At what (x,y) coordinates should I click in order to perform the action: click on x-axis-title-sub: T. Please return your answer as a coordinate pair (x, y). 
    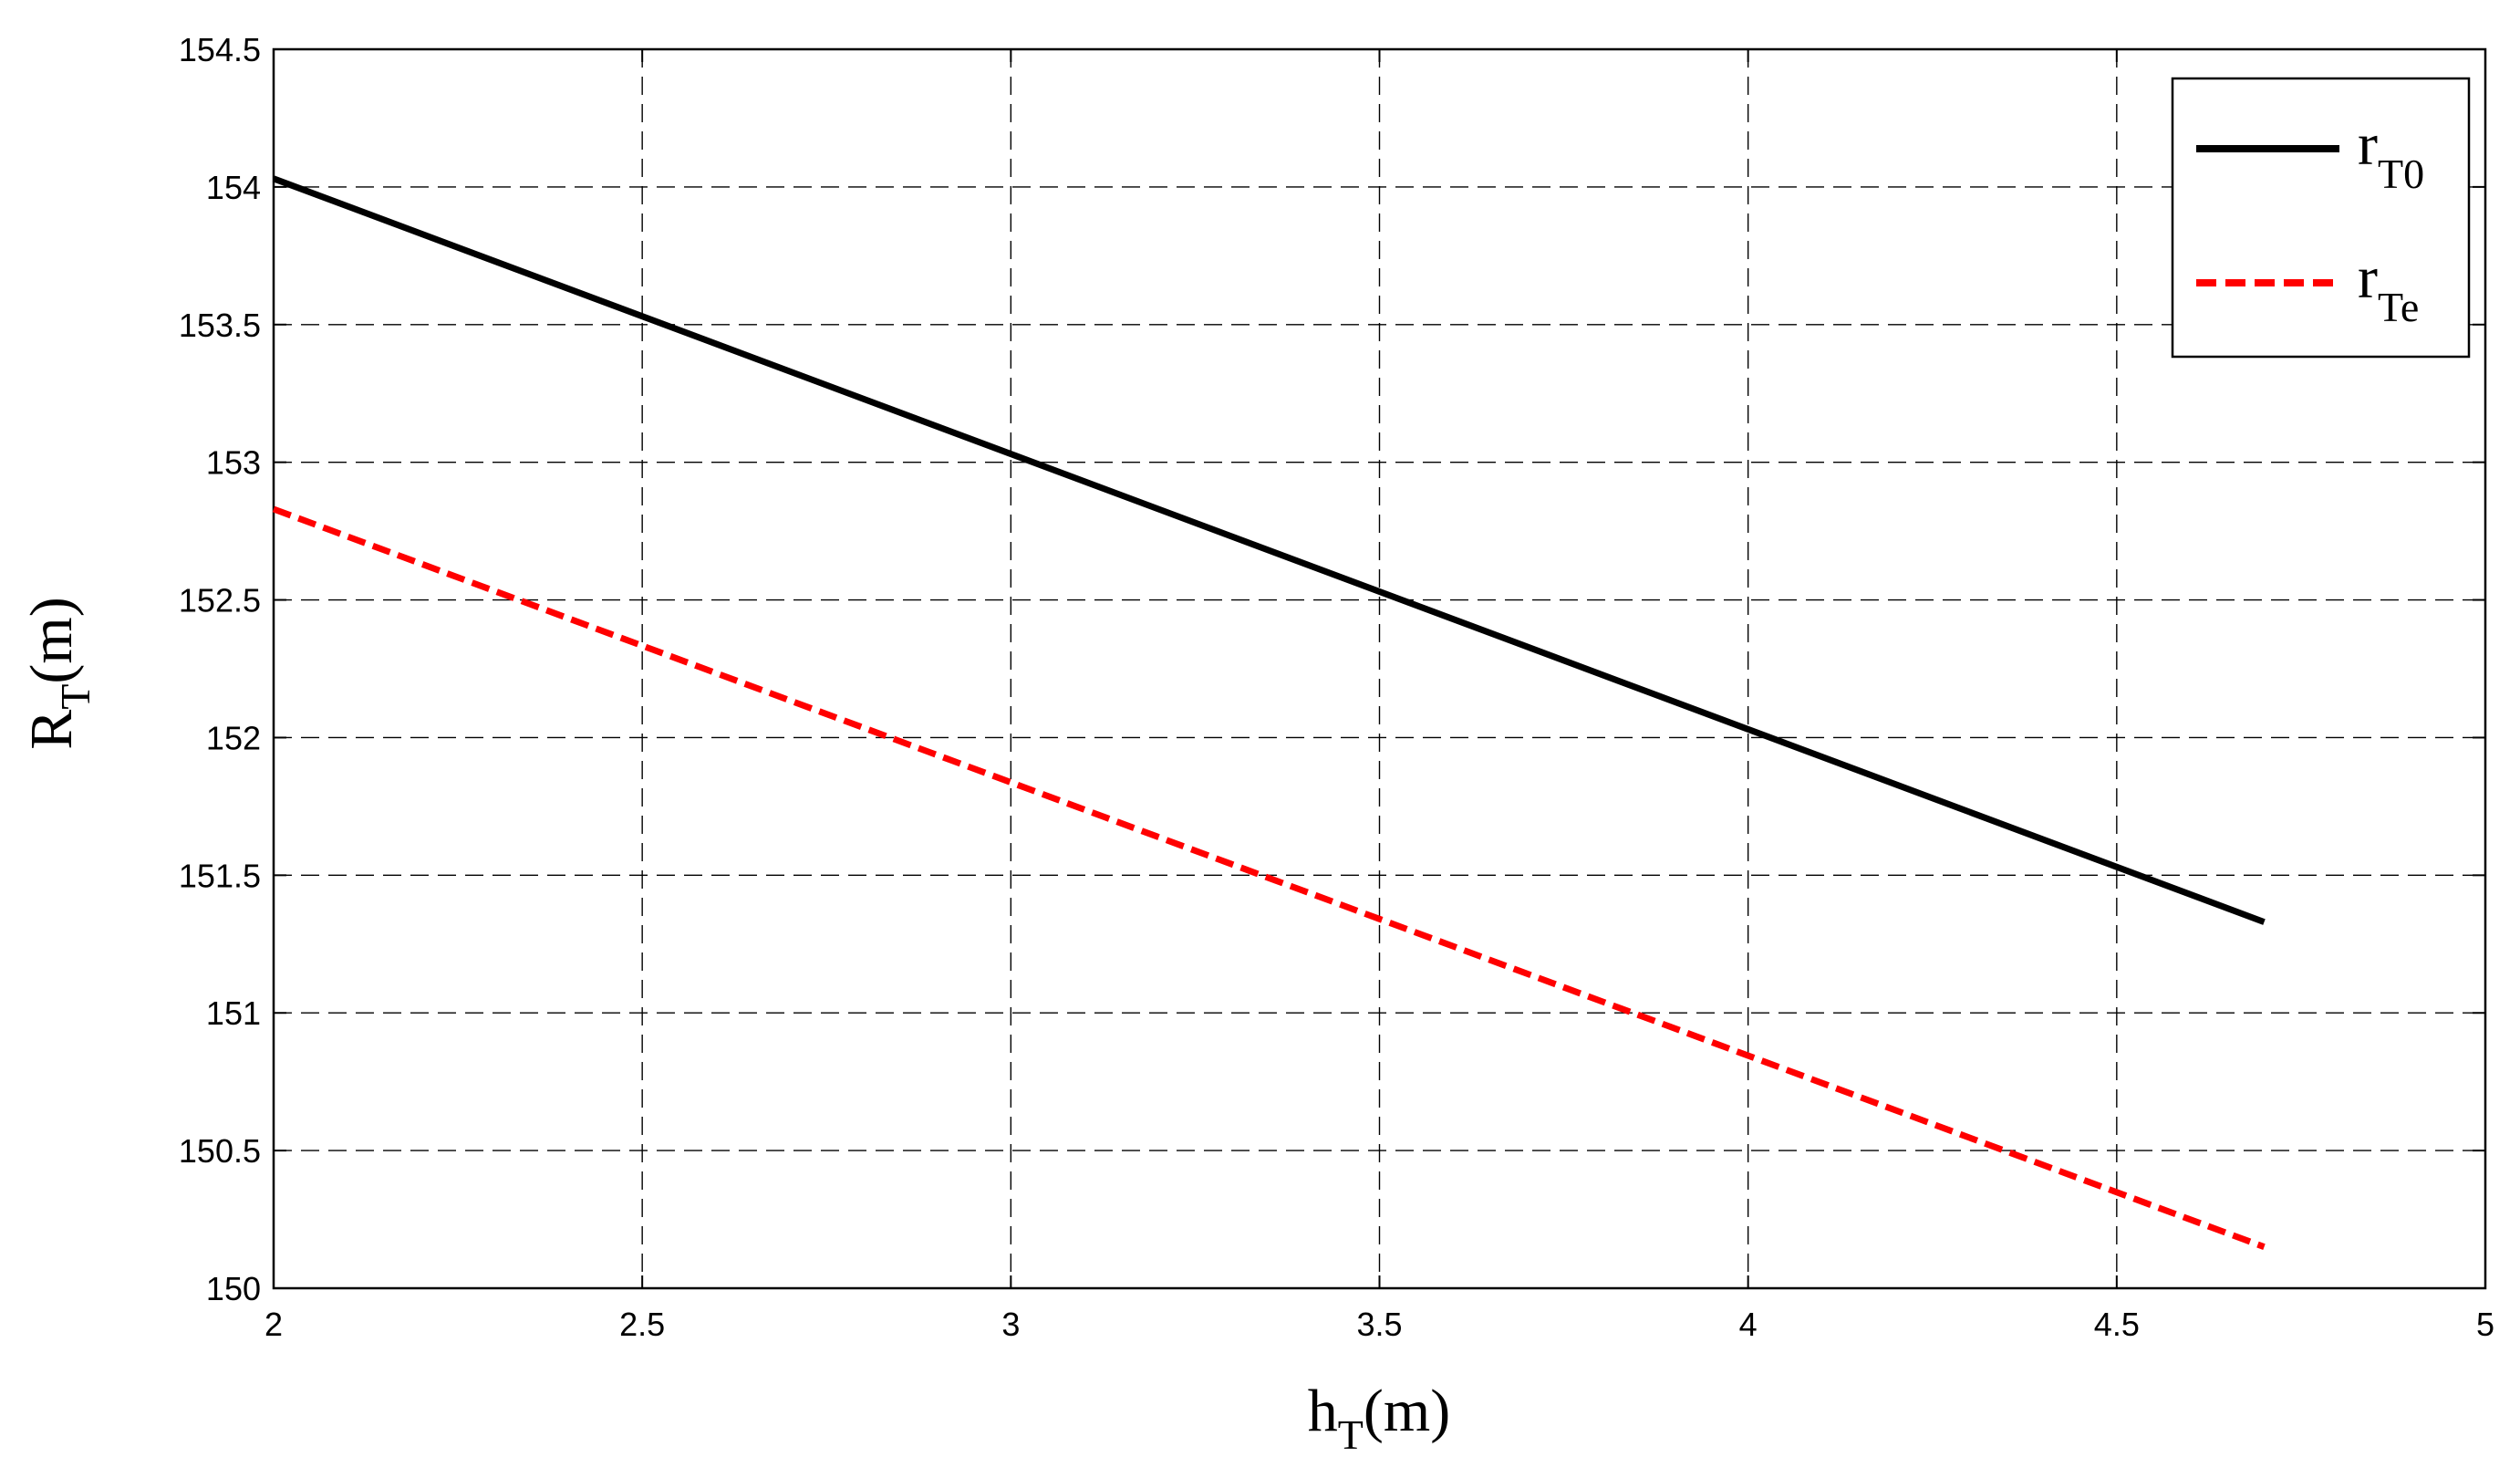
    Looking at the image, I should click on (1351, 1434).